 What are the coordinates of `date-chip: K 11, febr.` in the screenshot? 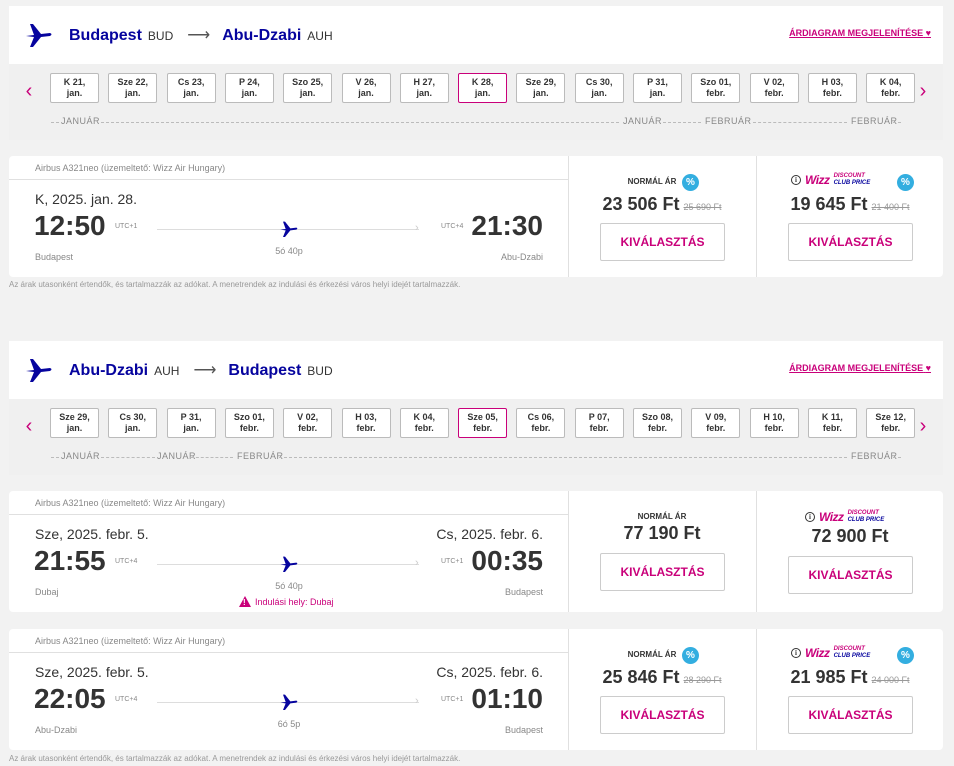 It's located at (832, 423).